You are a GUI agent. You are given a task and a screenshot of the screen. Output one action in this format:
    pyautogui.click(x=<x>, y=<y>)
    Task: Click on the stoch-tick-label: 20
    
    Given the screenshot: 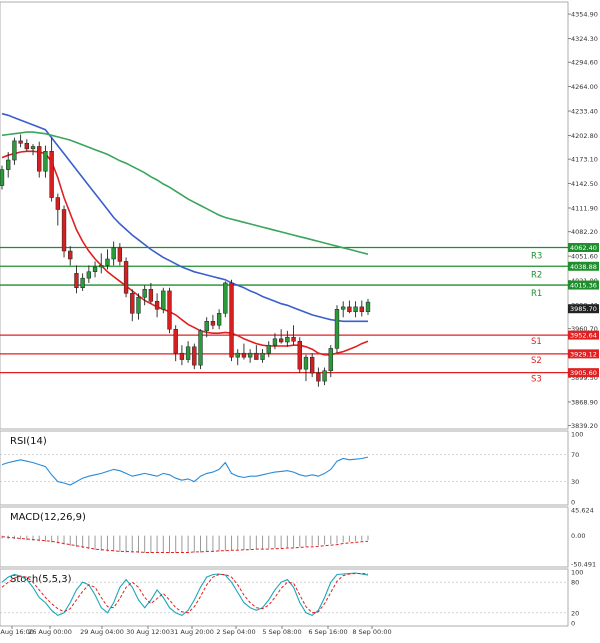 What is the action you would take?
    pyautogui.click(x=575, y=613)
    